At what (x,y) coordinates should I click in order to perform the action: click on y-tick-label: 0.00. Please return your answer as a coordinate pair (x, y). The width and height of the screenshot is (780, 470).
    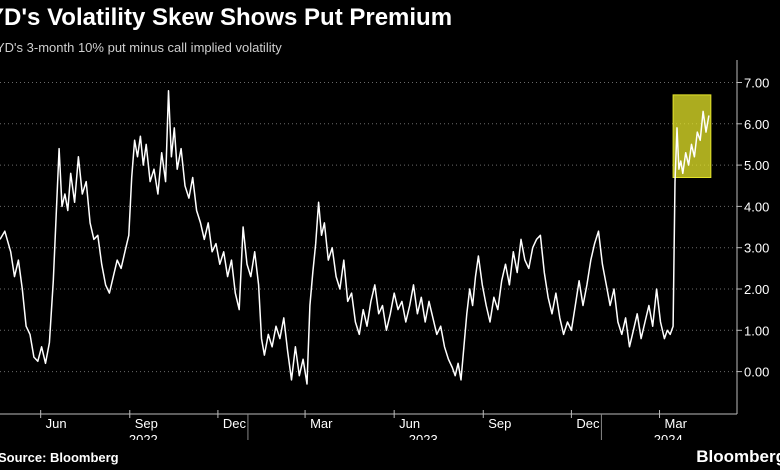
    Looking at the image, I should click on (756, 372).